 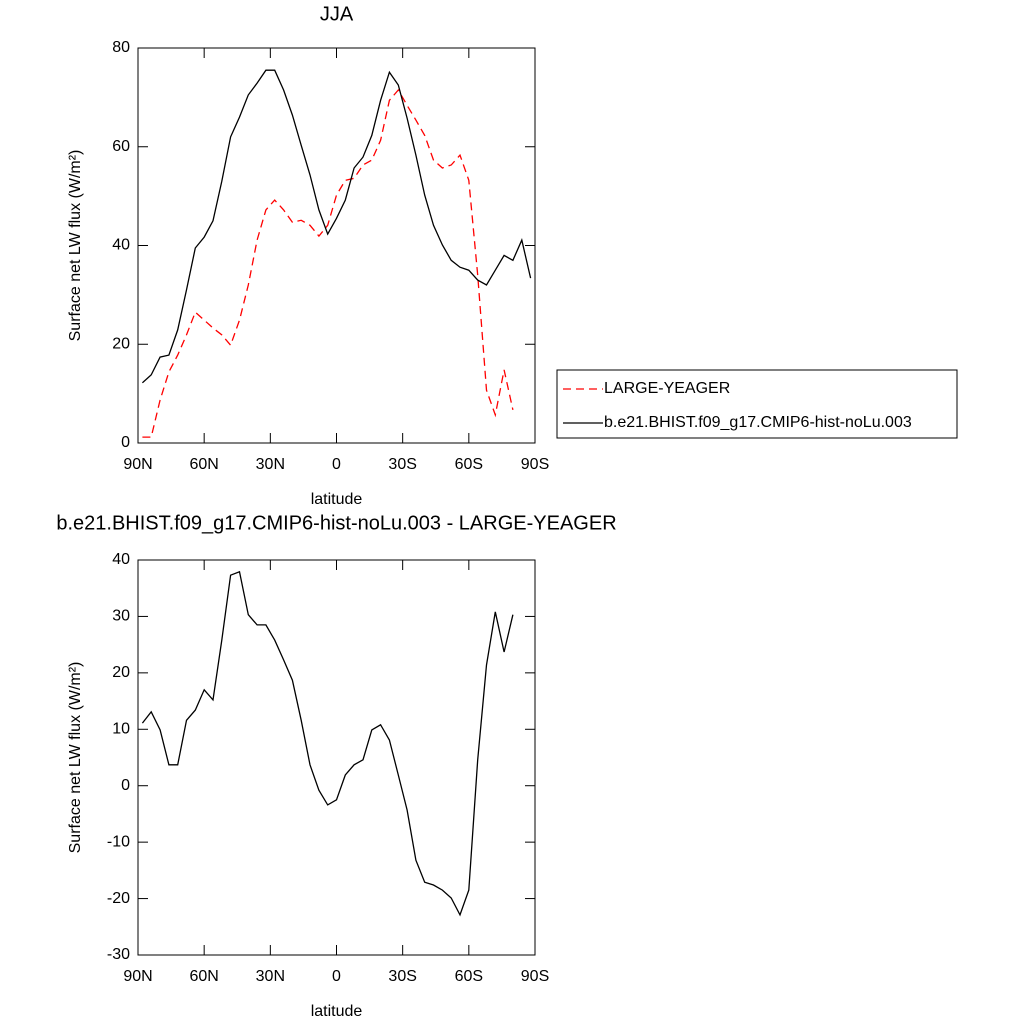 I want to click on legend-label: LARGE-YEAGER, so click(x=667, y=388).